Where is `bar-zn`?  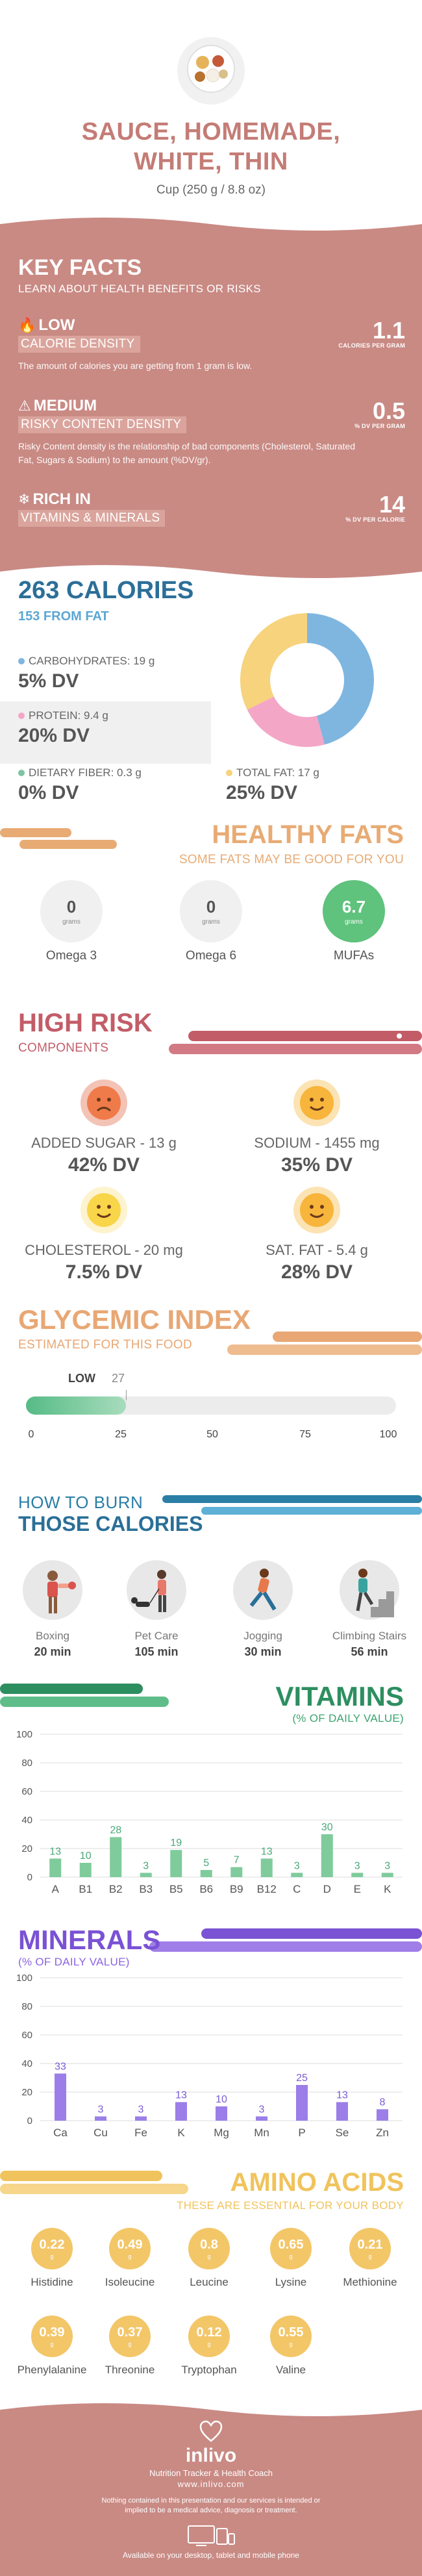
bar-zn is located at coordinates (383, 2115).